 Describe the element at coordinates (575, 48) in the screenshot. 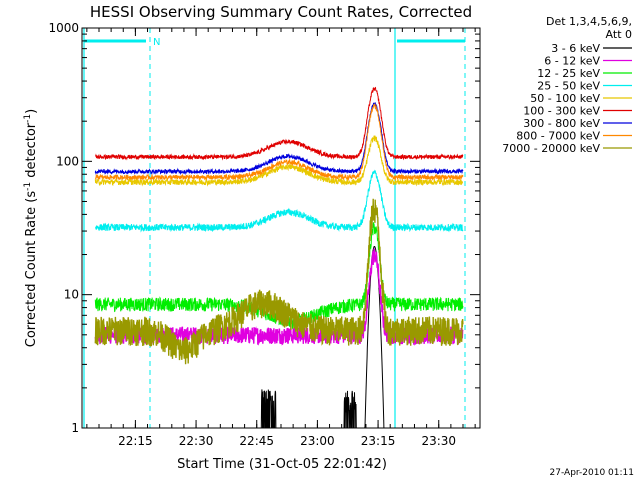

I see `legend-entry-label: 3 - 6 keV` at that location.